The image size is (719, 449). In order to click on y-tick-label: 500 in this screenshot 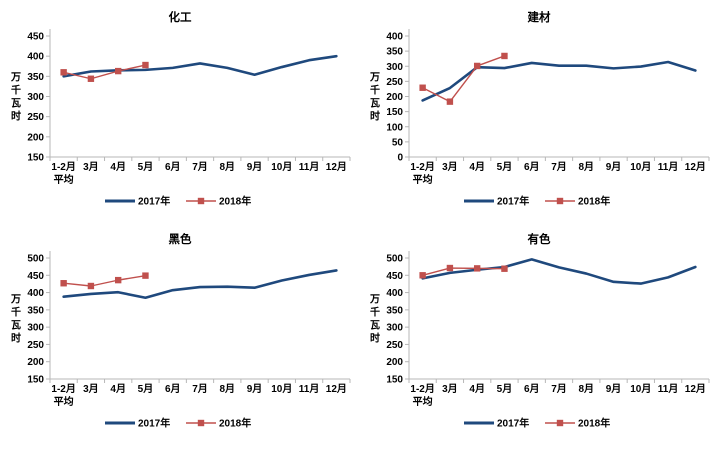, I will do `click(35, 259)`.